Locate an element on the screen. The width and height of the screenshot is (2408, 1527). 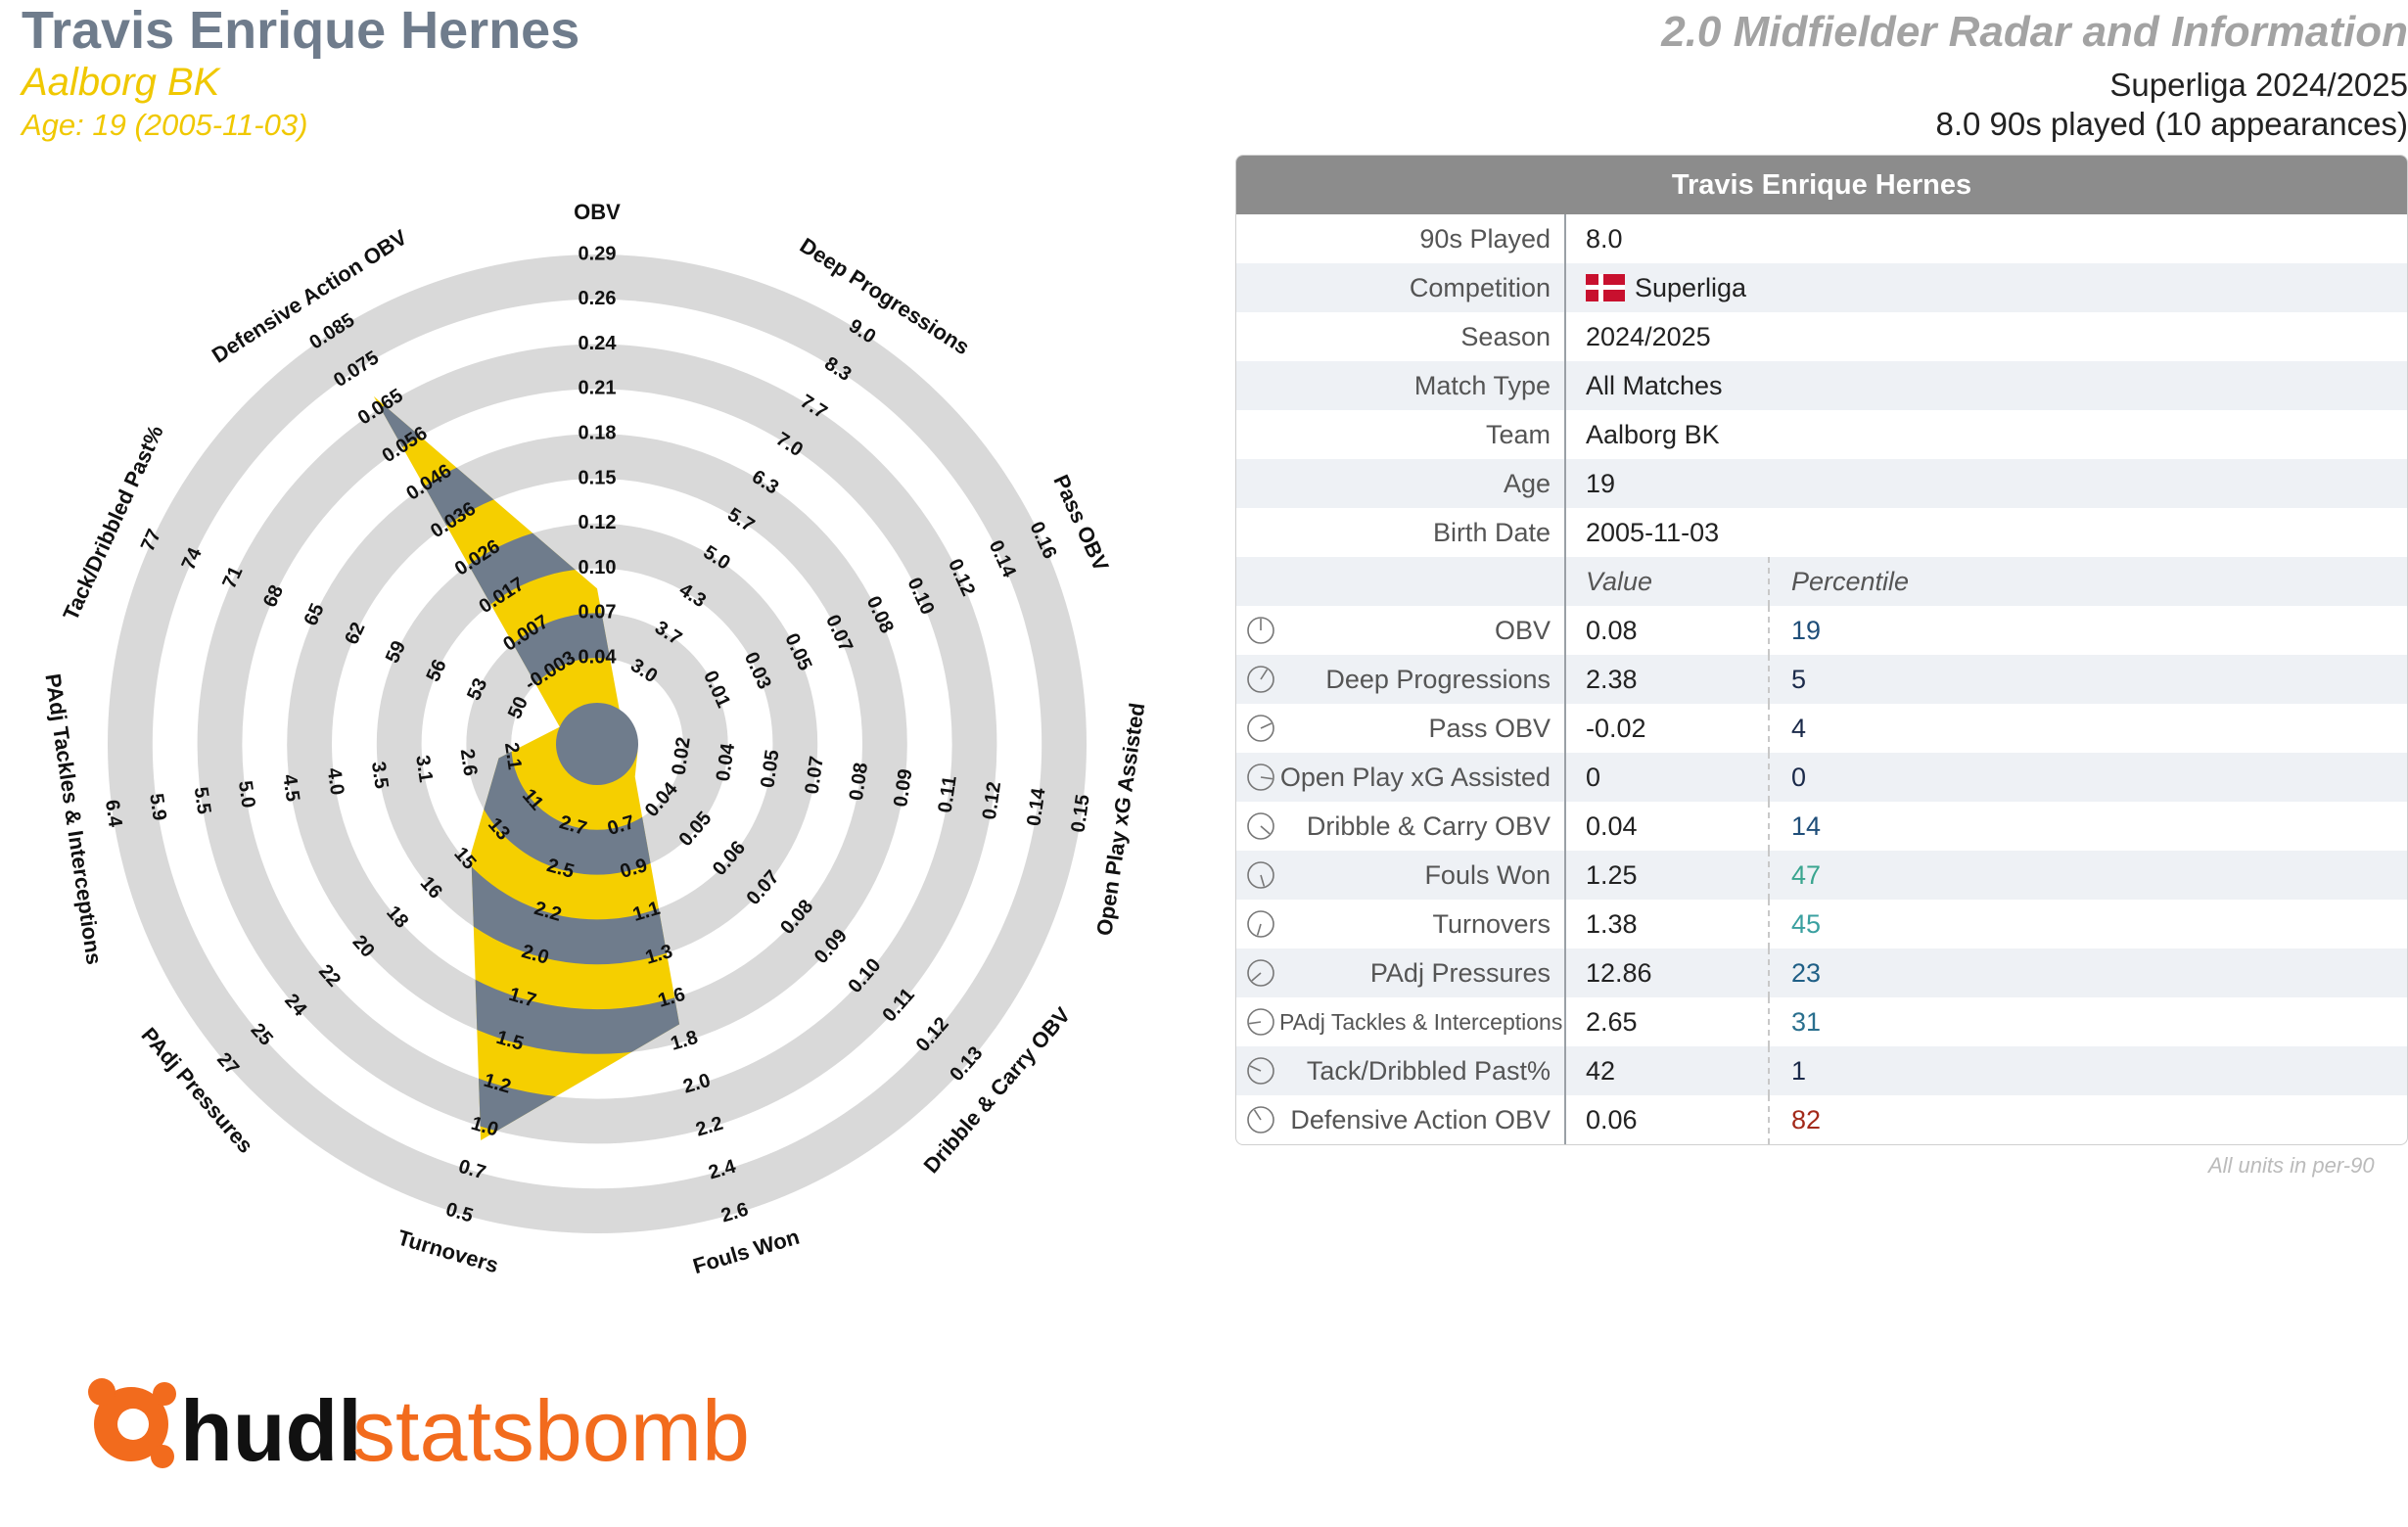
metric-label: Open Play xG Assisted is located at coordinates (1415, 777).